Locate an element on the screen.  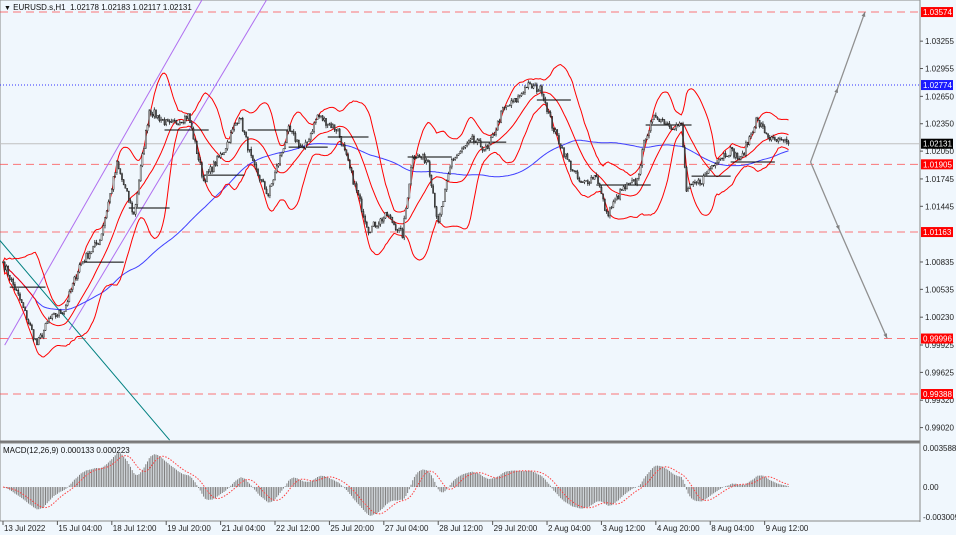
triangle-down-icon: ▼ is located at coordinates (7, 8).